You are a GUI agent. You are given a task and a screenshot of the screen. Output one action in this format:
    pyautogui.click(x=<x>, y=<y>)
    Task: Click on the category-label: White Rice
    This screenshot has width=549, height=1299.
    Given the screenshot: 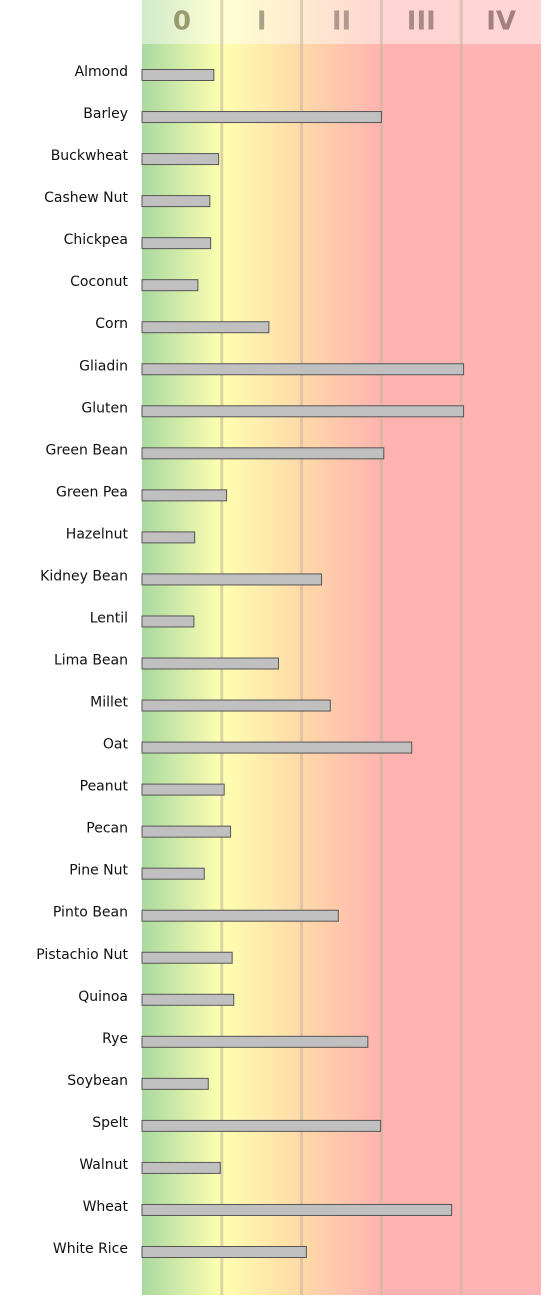 What is the action you would take?
    pyautogui.click(x=90, y=1249)
    